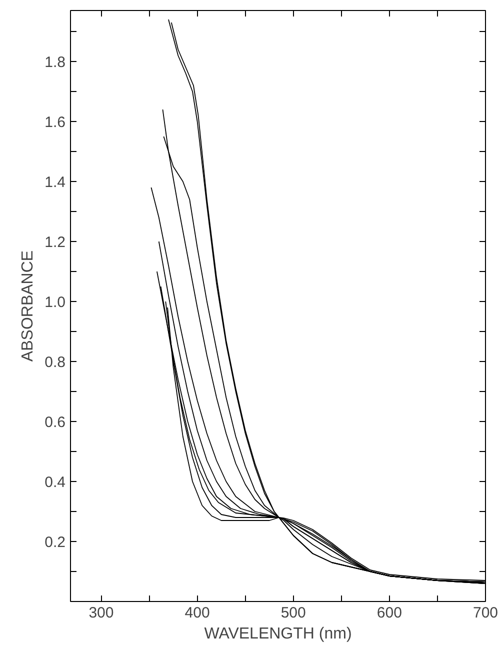 The image size is (500, 651). What do you see at coordinates (293, 613) in the screenshot?
I see `x-tick-label: 500` at bounding box center [293, 613].